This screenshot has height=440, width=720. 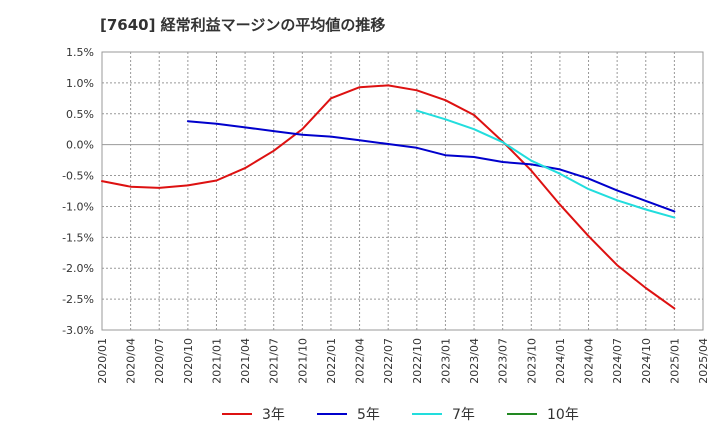 I want to click on x-tick-label: 2021/04, so click(x=245, y=361).